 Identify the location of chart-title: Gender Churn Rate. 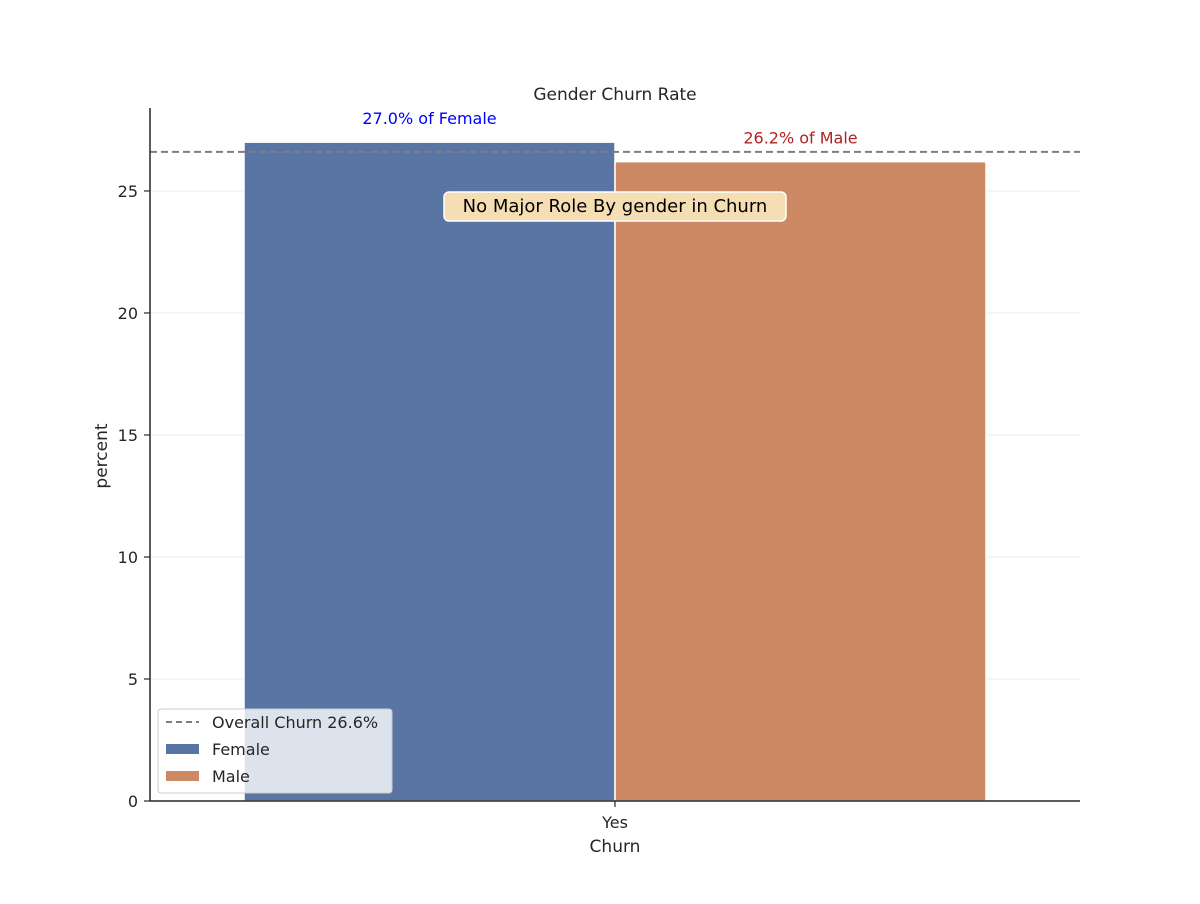
(614, 95).